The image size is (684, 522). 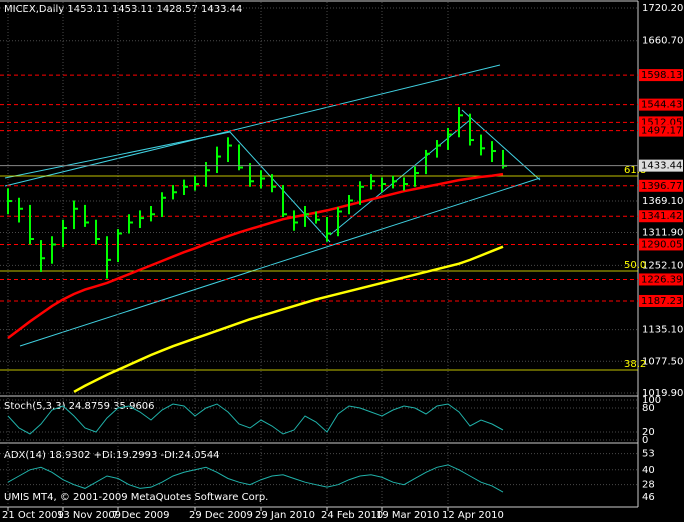 I want to click on y-tick-label: 1077.50, so click(x=662, y=361).